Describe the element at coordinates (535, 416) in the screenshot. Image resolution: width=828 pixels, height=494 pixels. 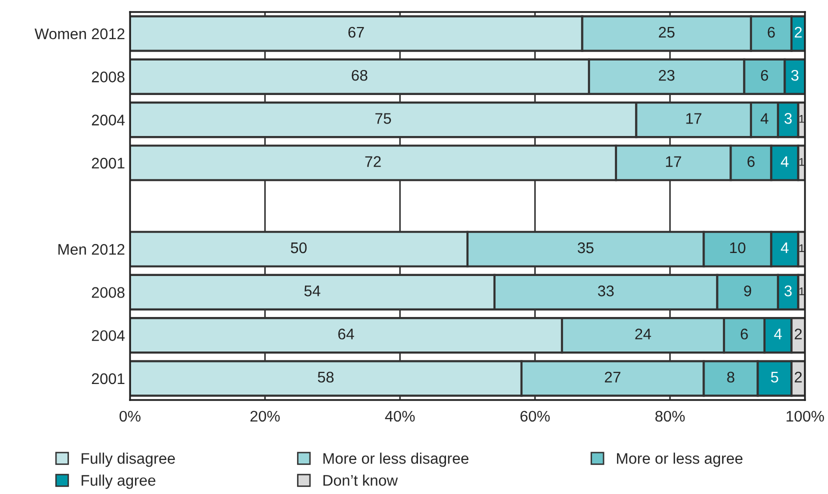
I see `x-tick-label: 60%` at that location.